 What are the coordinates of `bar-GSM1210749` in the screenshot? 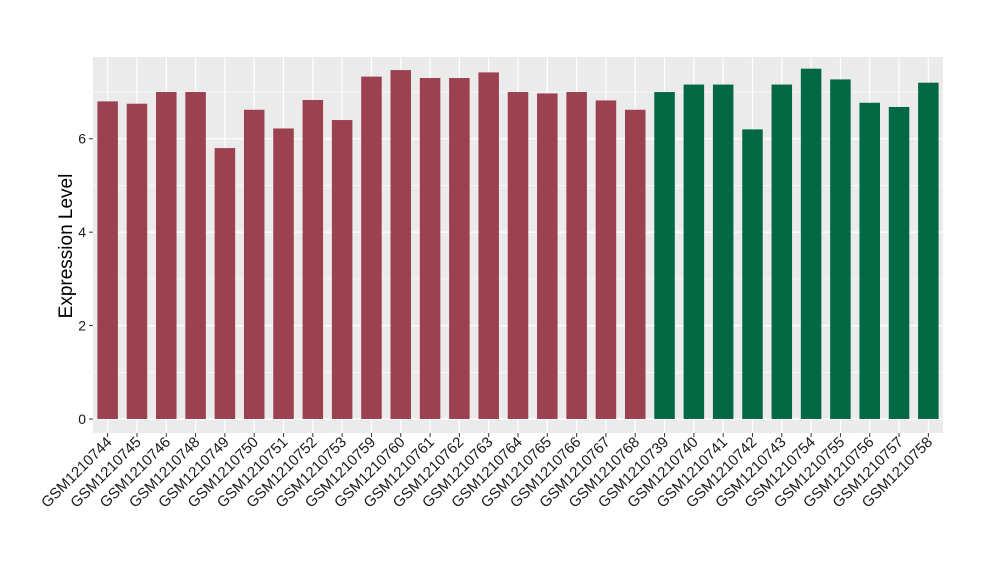 It's located at (225, 283).